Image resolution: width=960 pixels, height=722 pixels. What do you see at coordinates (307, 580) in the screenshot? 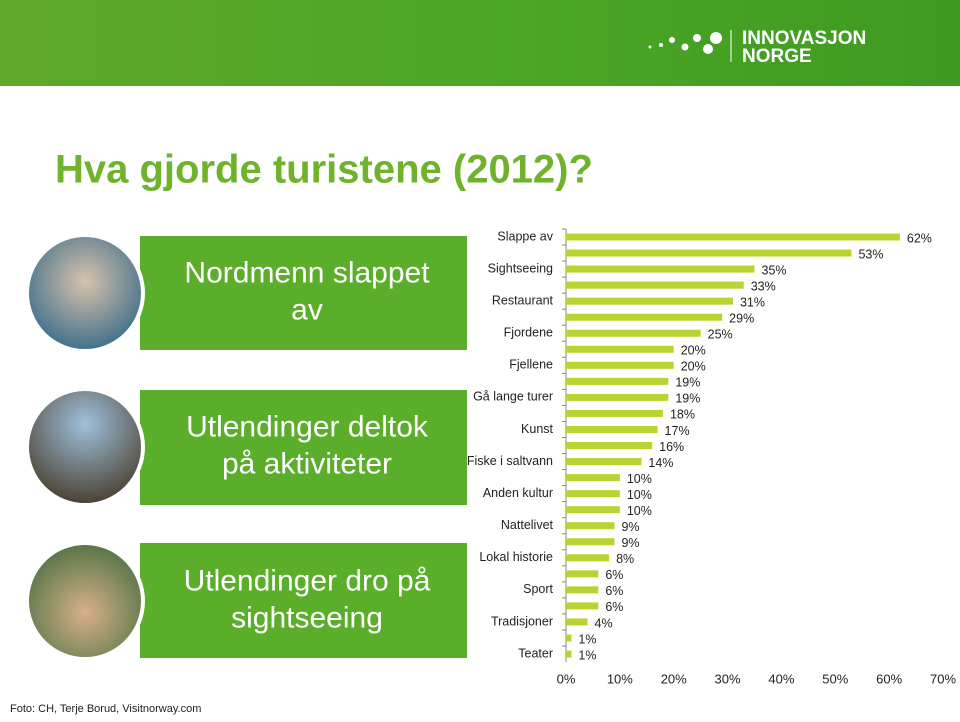
I see `panel-text: Utlendinger dro på` at bounding box center [307, 580].